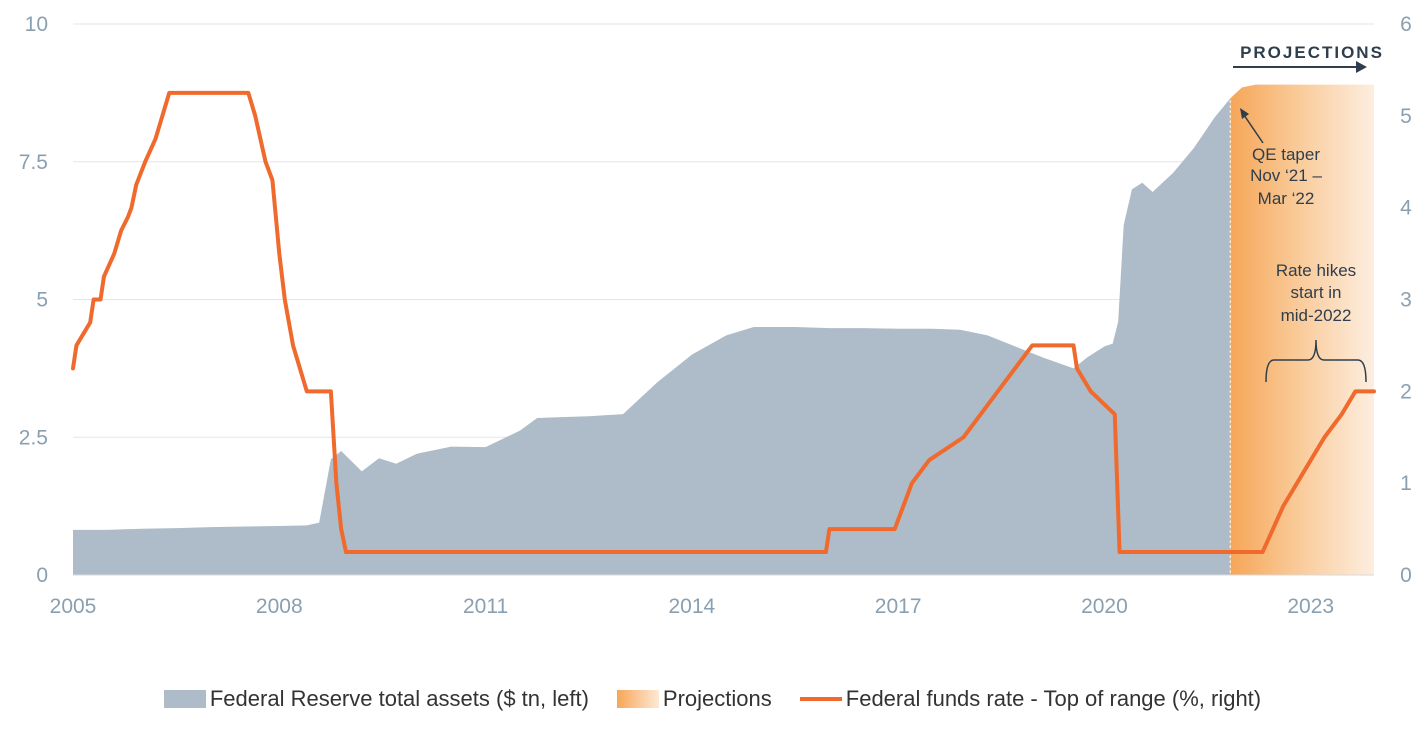  Describe the element at coordinates (1104, 606) in the screenshot. I see `x-tick-label: 2020` at that location.